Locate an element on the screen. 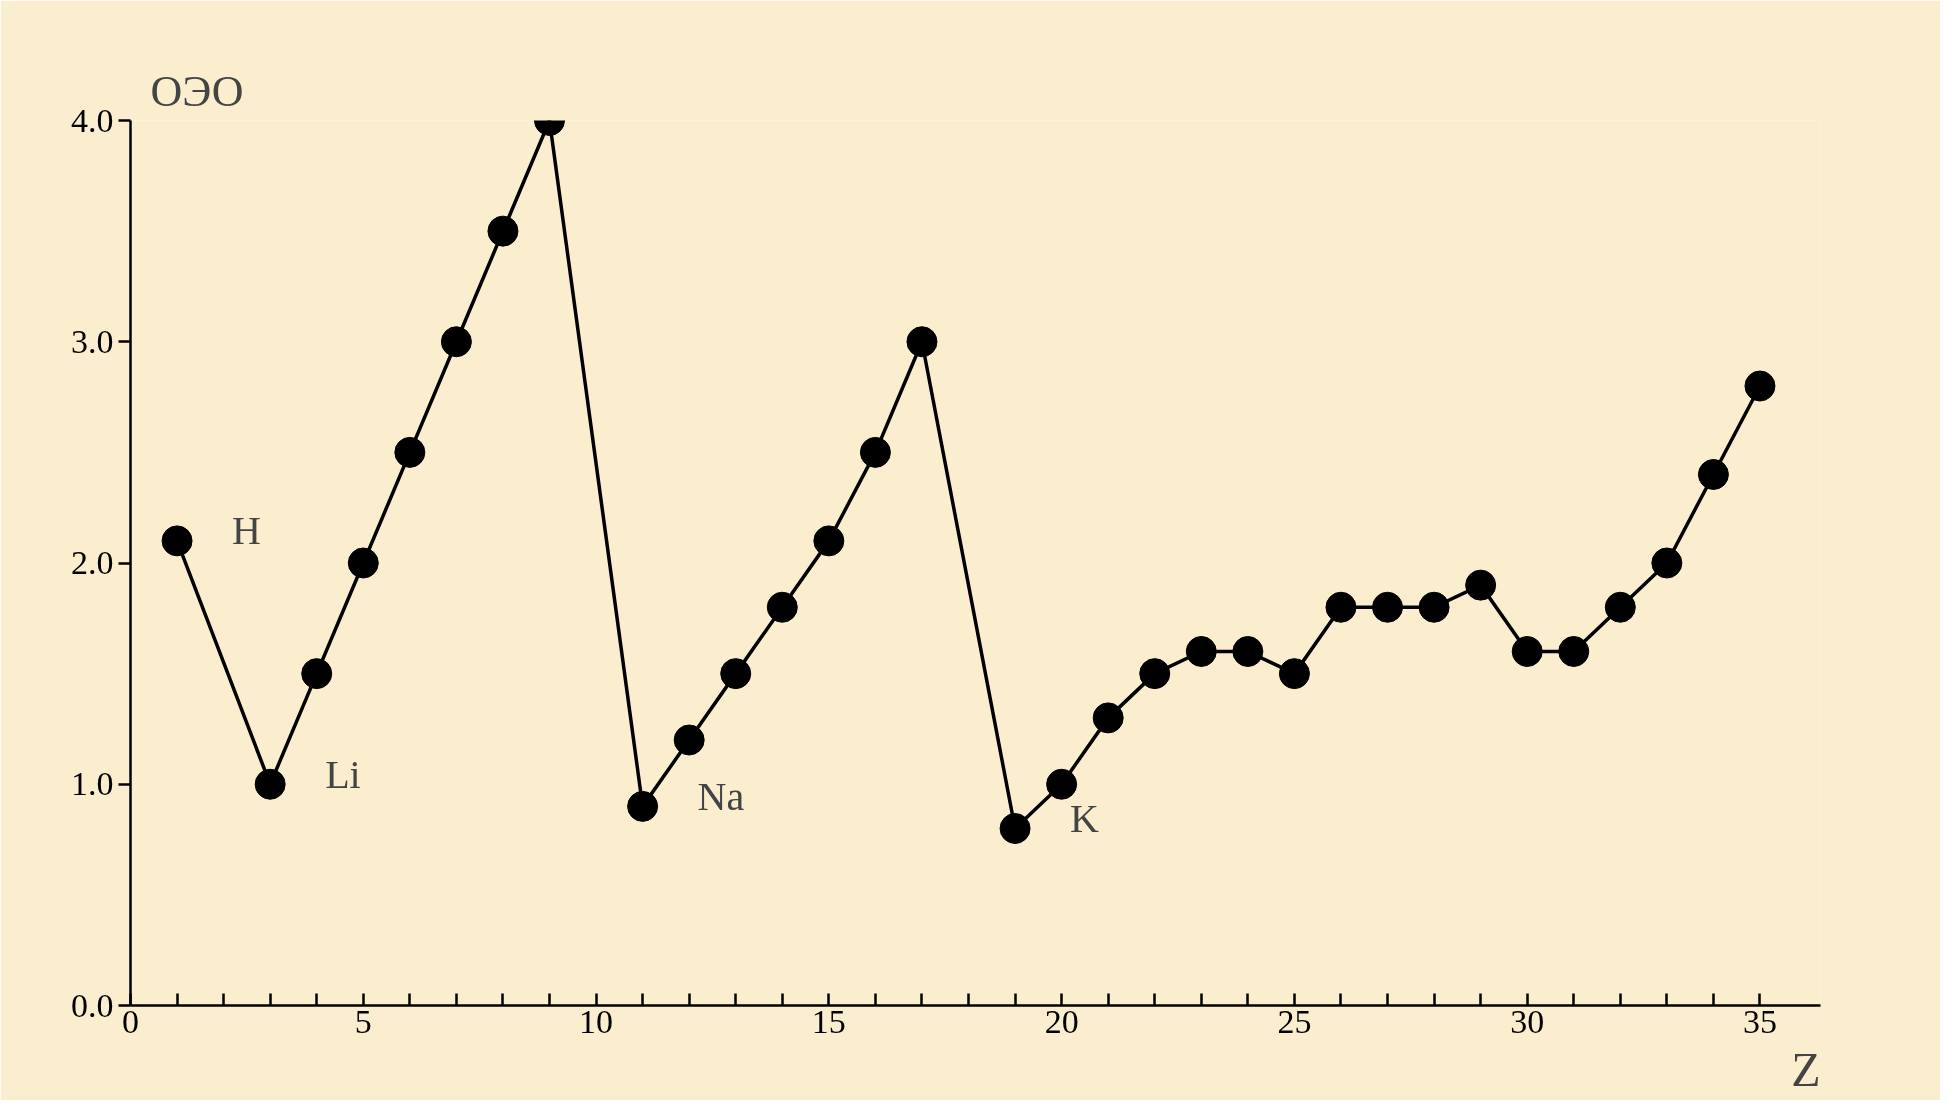 The width and height of the screenshot is (1957, 1118). x-axis-title: Z is located at coordinates (1806, 1069).